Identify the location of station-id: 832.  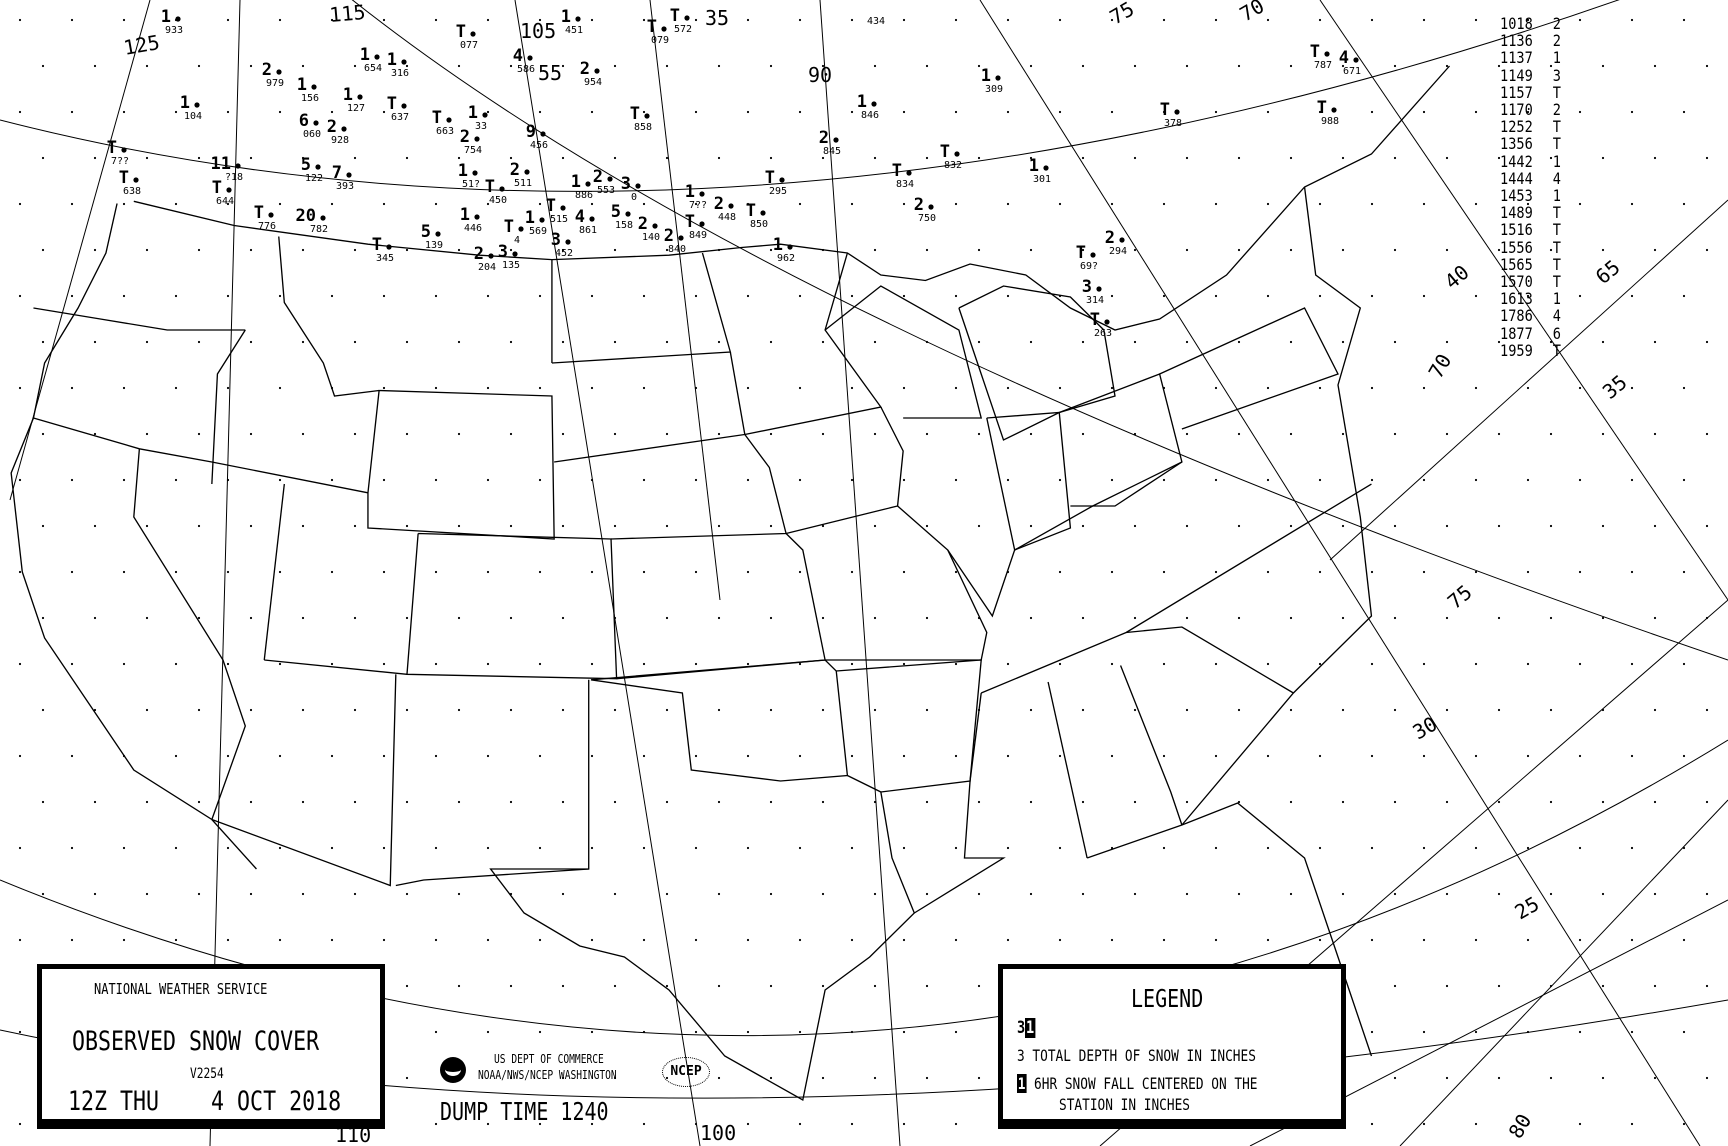
(953, 165).